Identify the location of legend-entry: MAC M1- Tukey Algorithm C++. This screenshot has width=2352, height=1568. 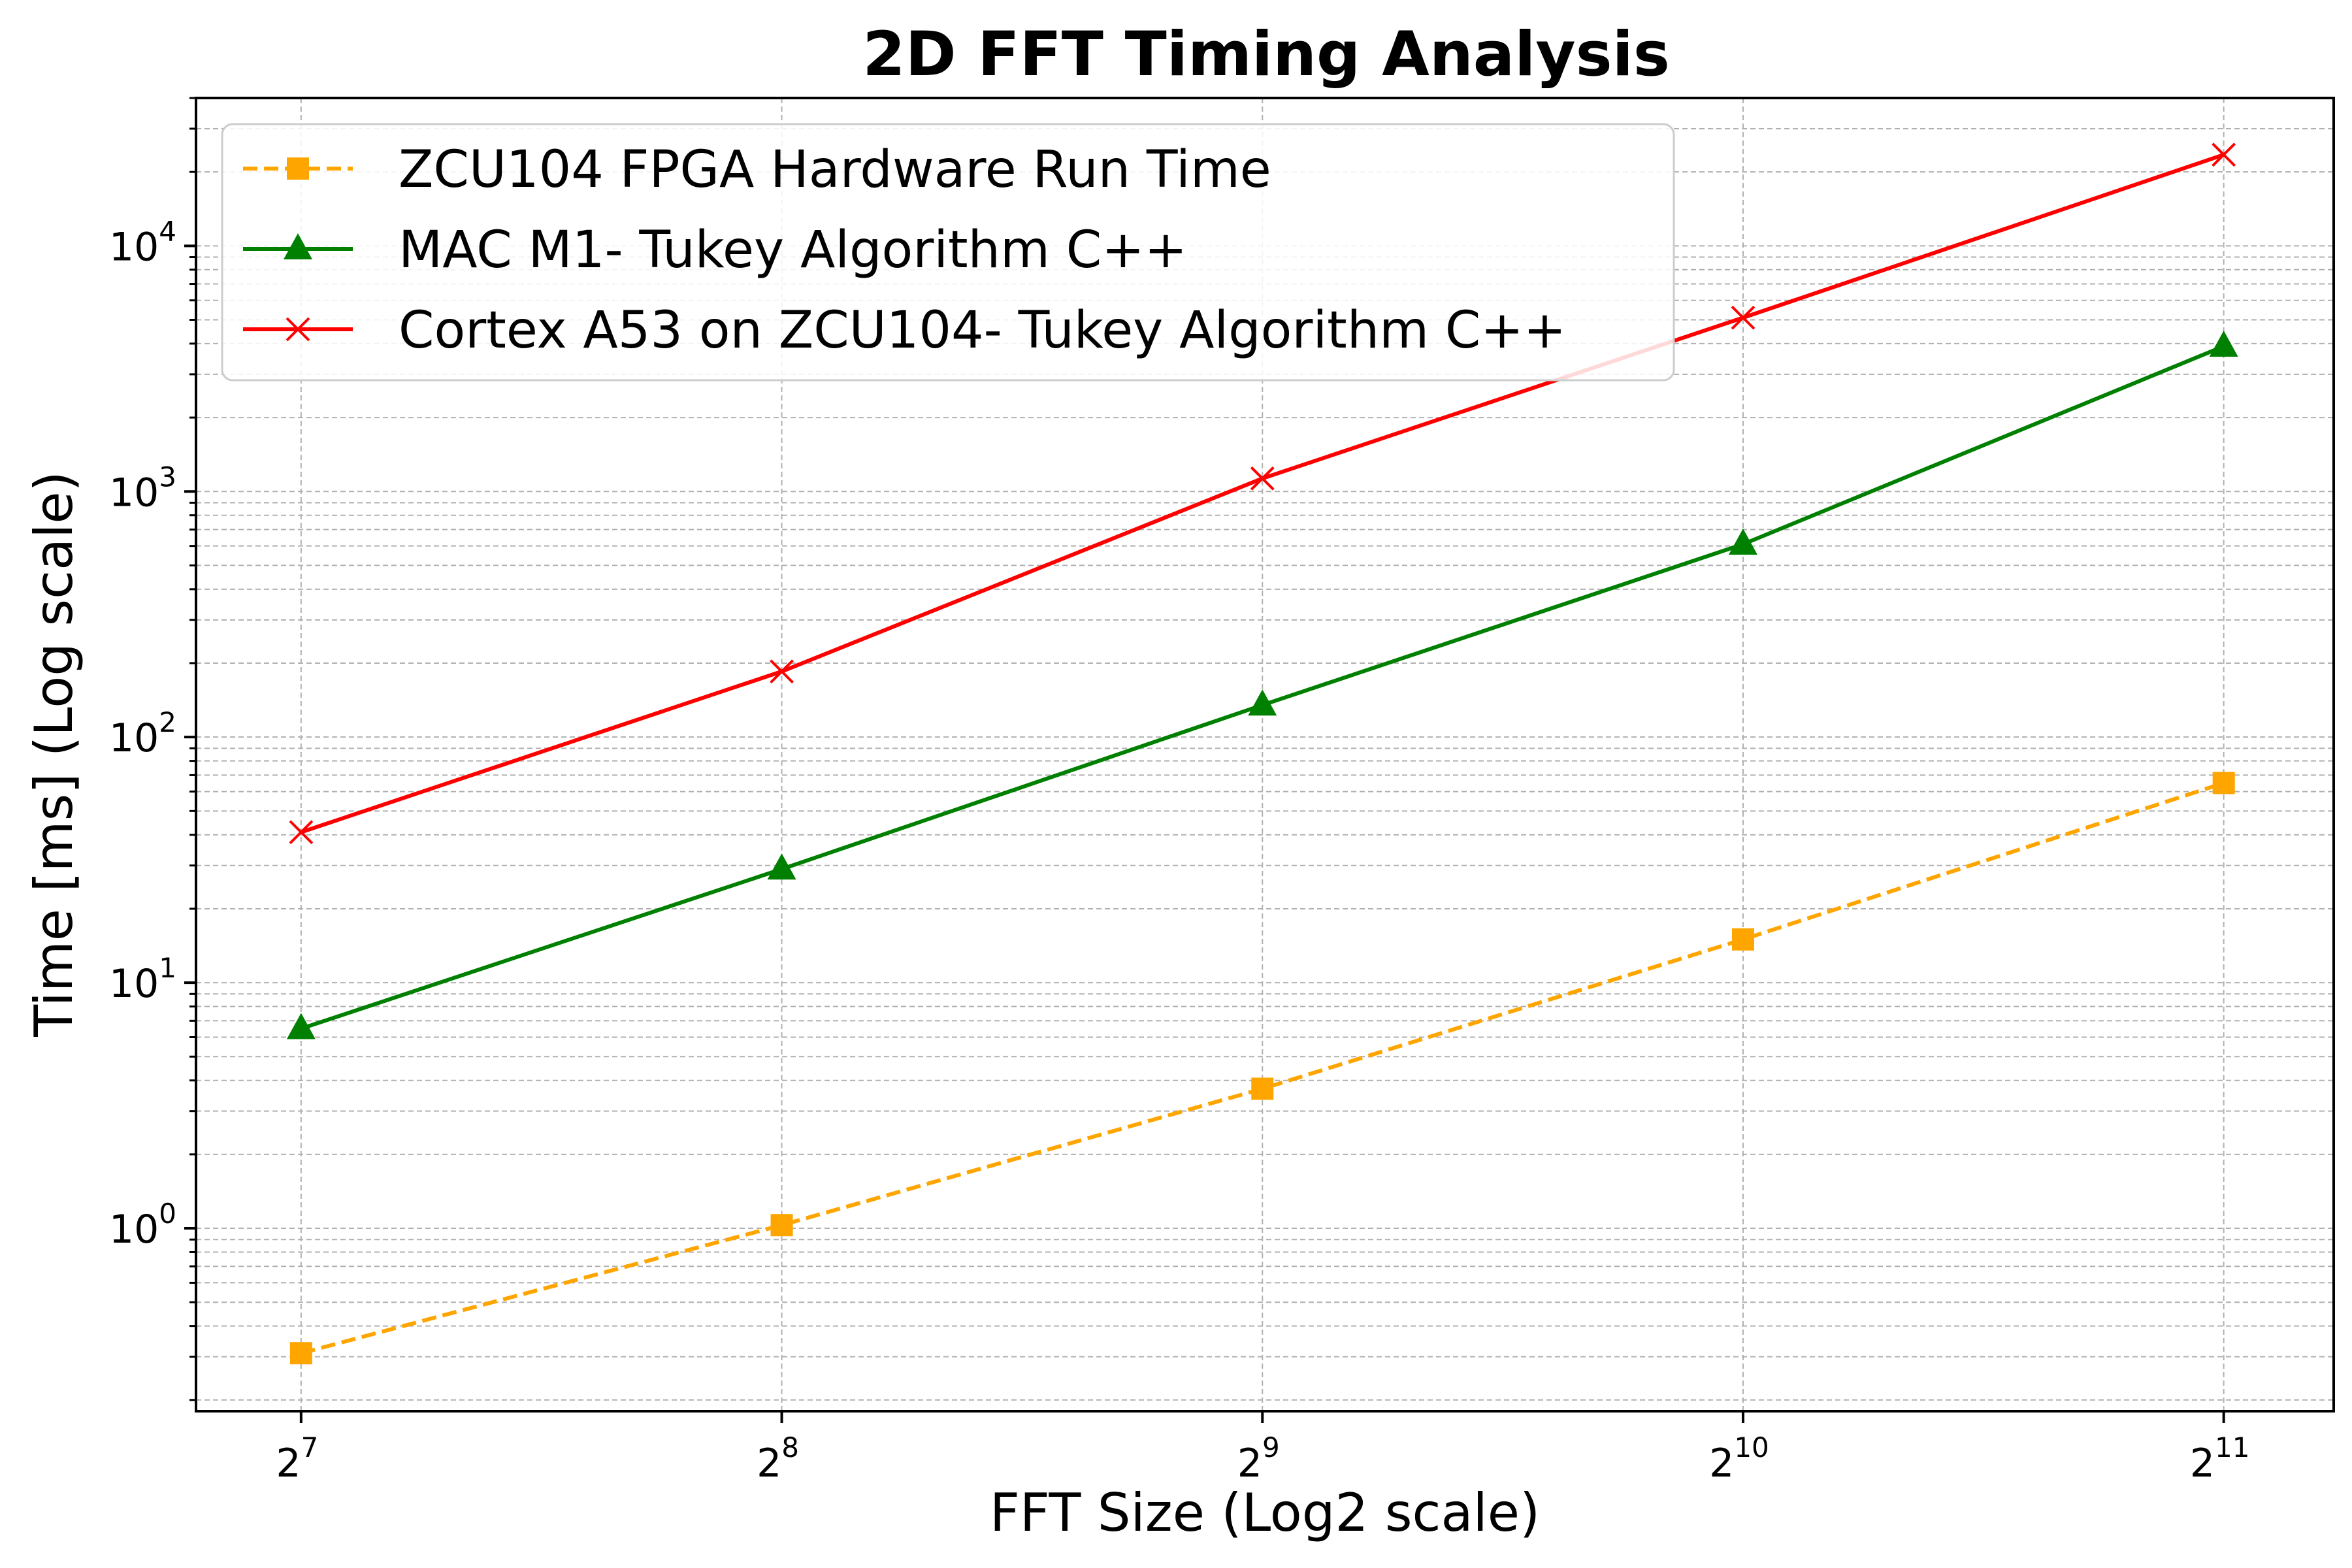
(715, 250).